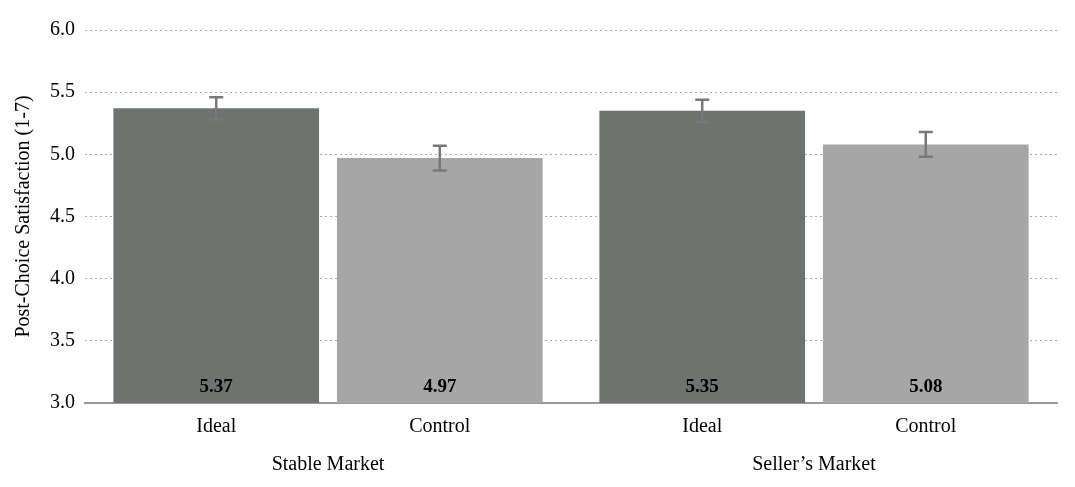  What do you see at coordinates (702, 386) in the screenshot?
I see `data-label: 5.35` at bounding box center [702, 386].